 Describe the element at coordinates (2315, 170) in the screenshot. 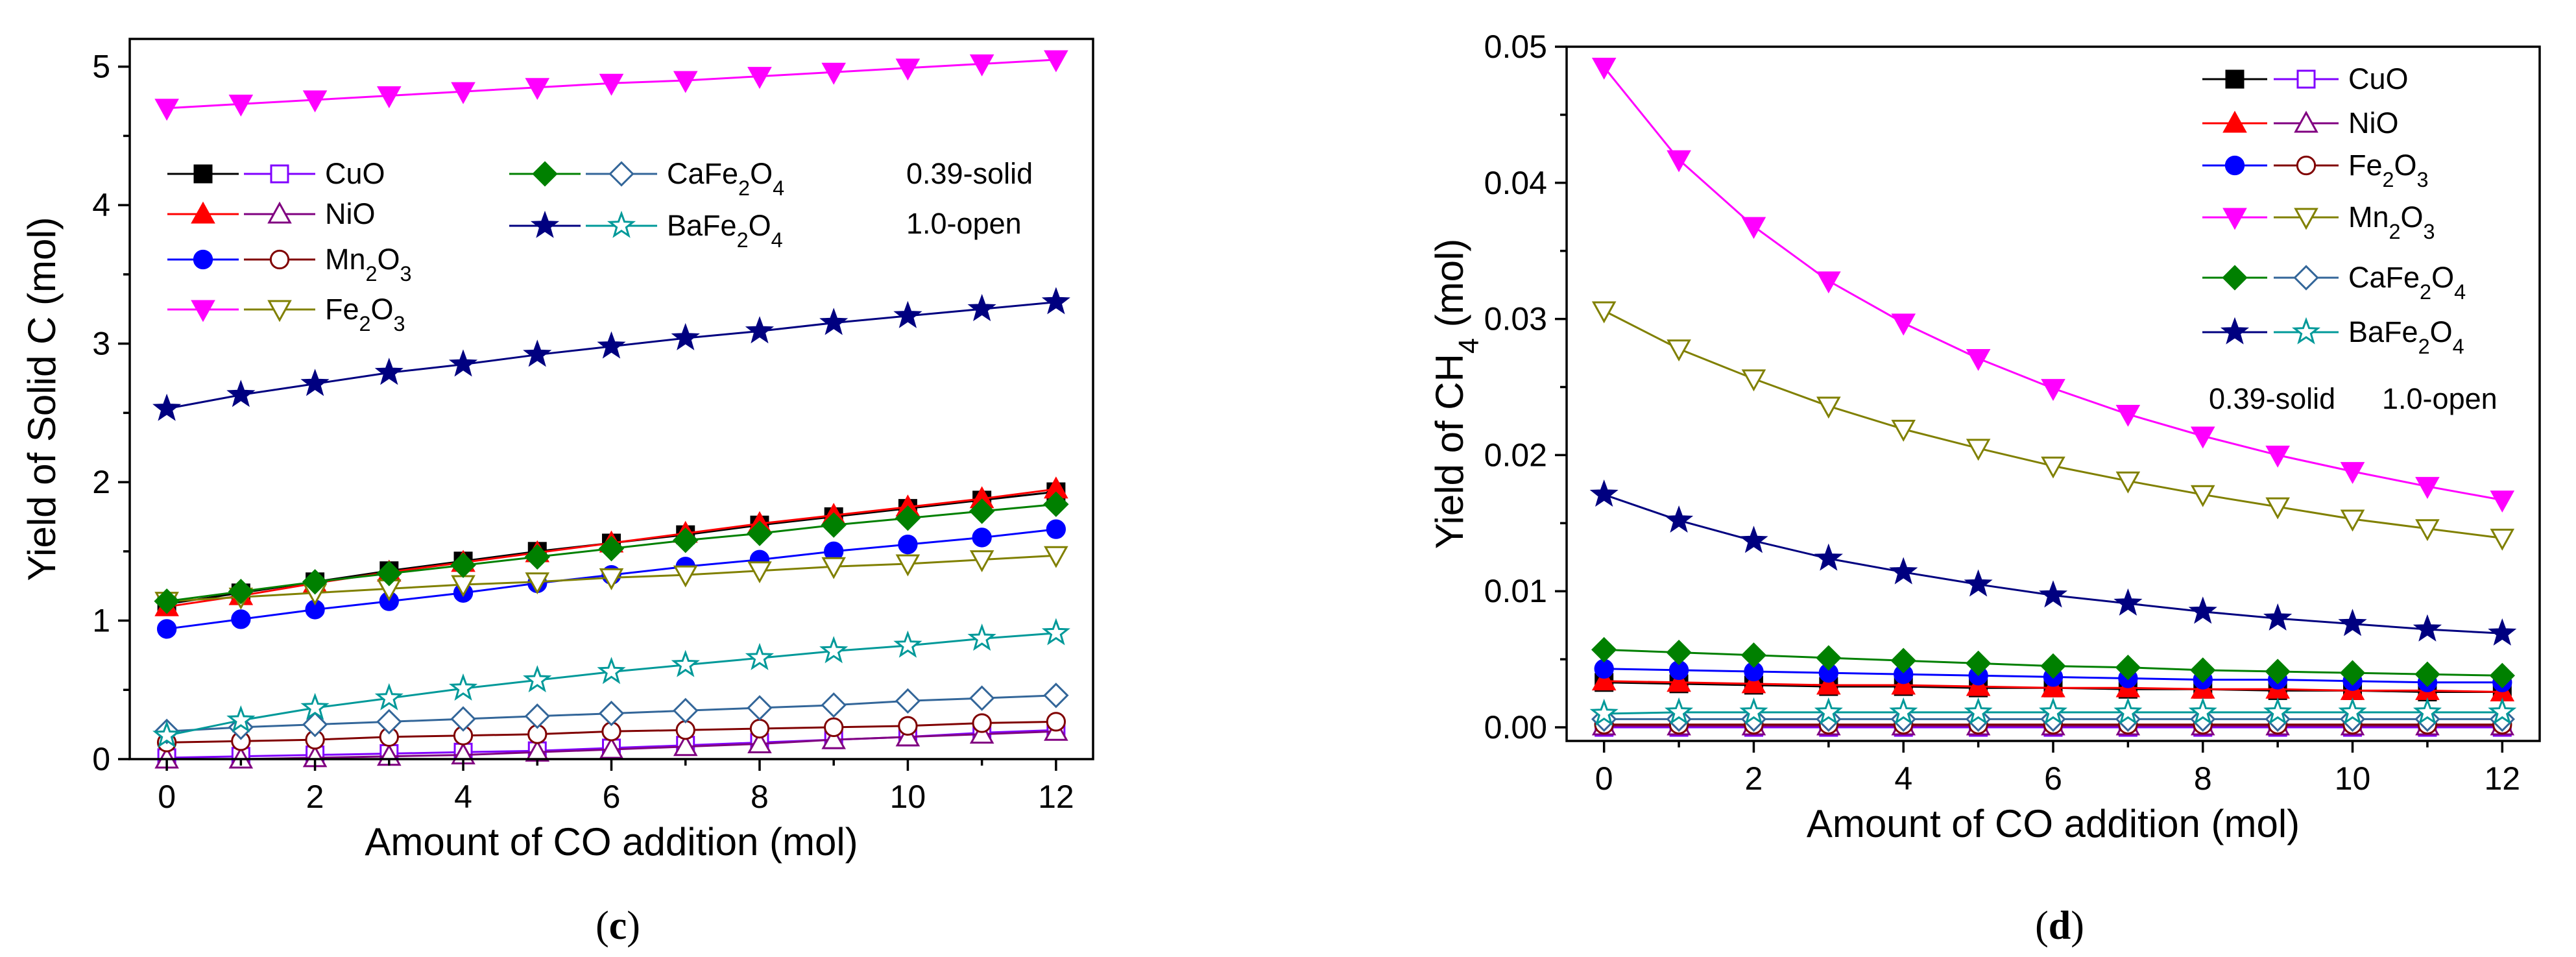

I see `legend-entry-fe2o3: Fe2O3` at that location.